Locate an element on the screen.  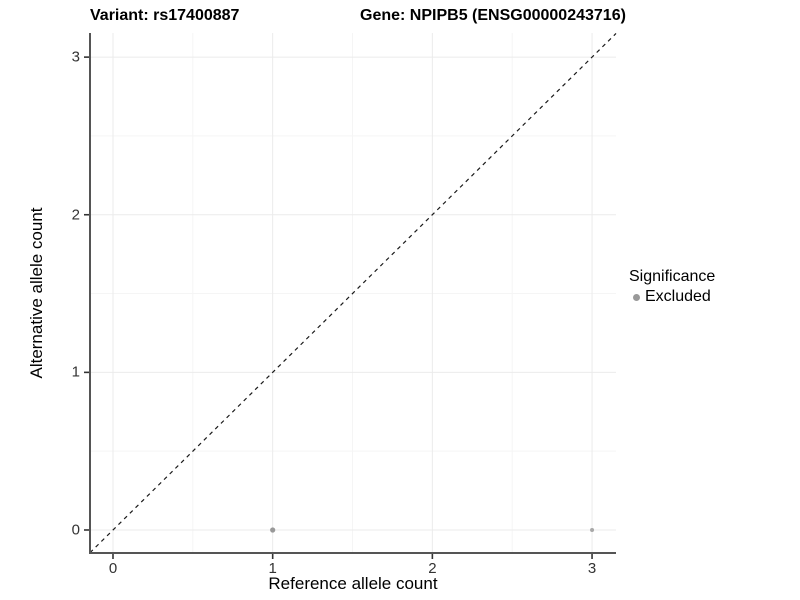
x-tick-label: 2 is located at coordinates (432, 568).